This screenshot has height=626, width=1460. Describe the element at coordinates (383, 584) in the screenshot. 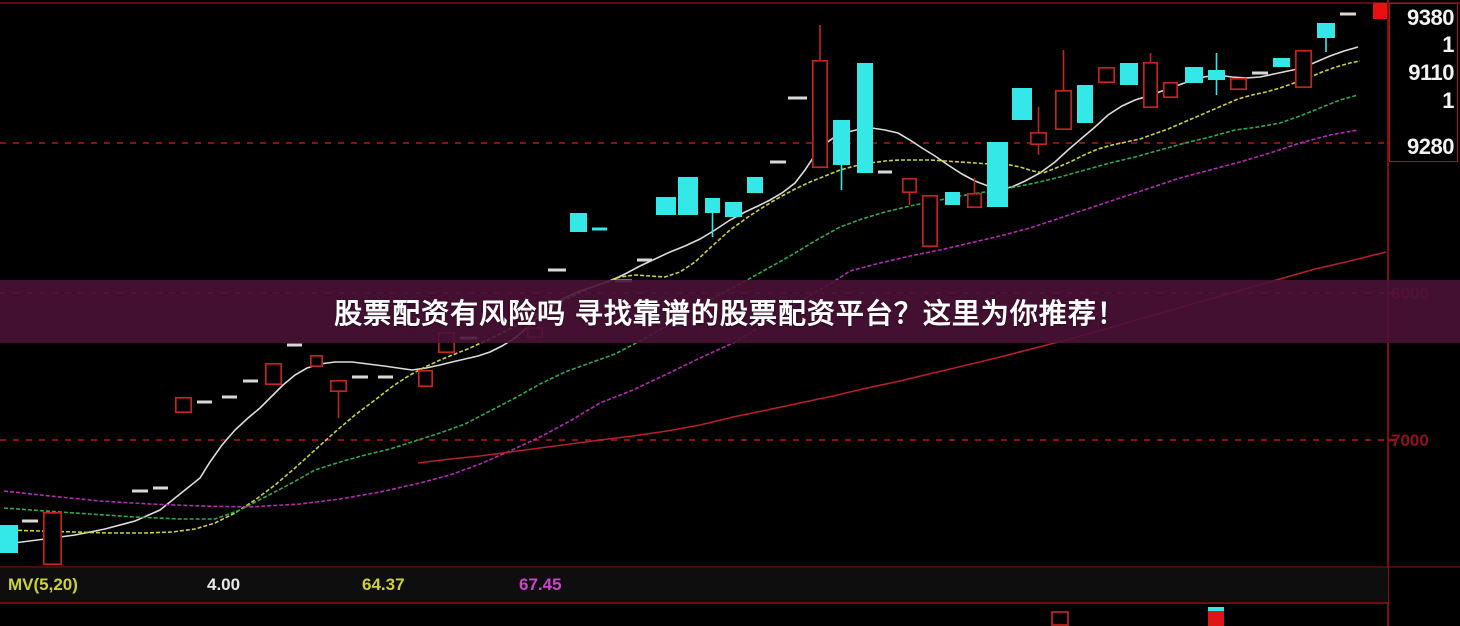

I see `indicator-value-2: 64.37` at that location.